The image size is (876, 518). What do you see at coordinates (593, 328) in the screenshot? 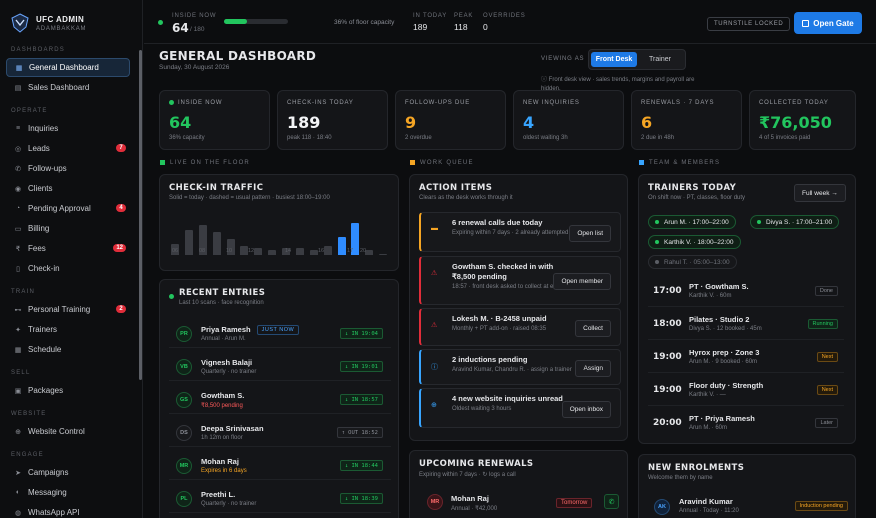
I see `action-button: Collect` at bounding box center [593, 328].